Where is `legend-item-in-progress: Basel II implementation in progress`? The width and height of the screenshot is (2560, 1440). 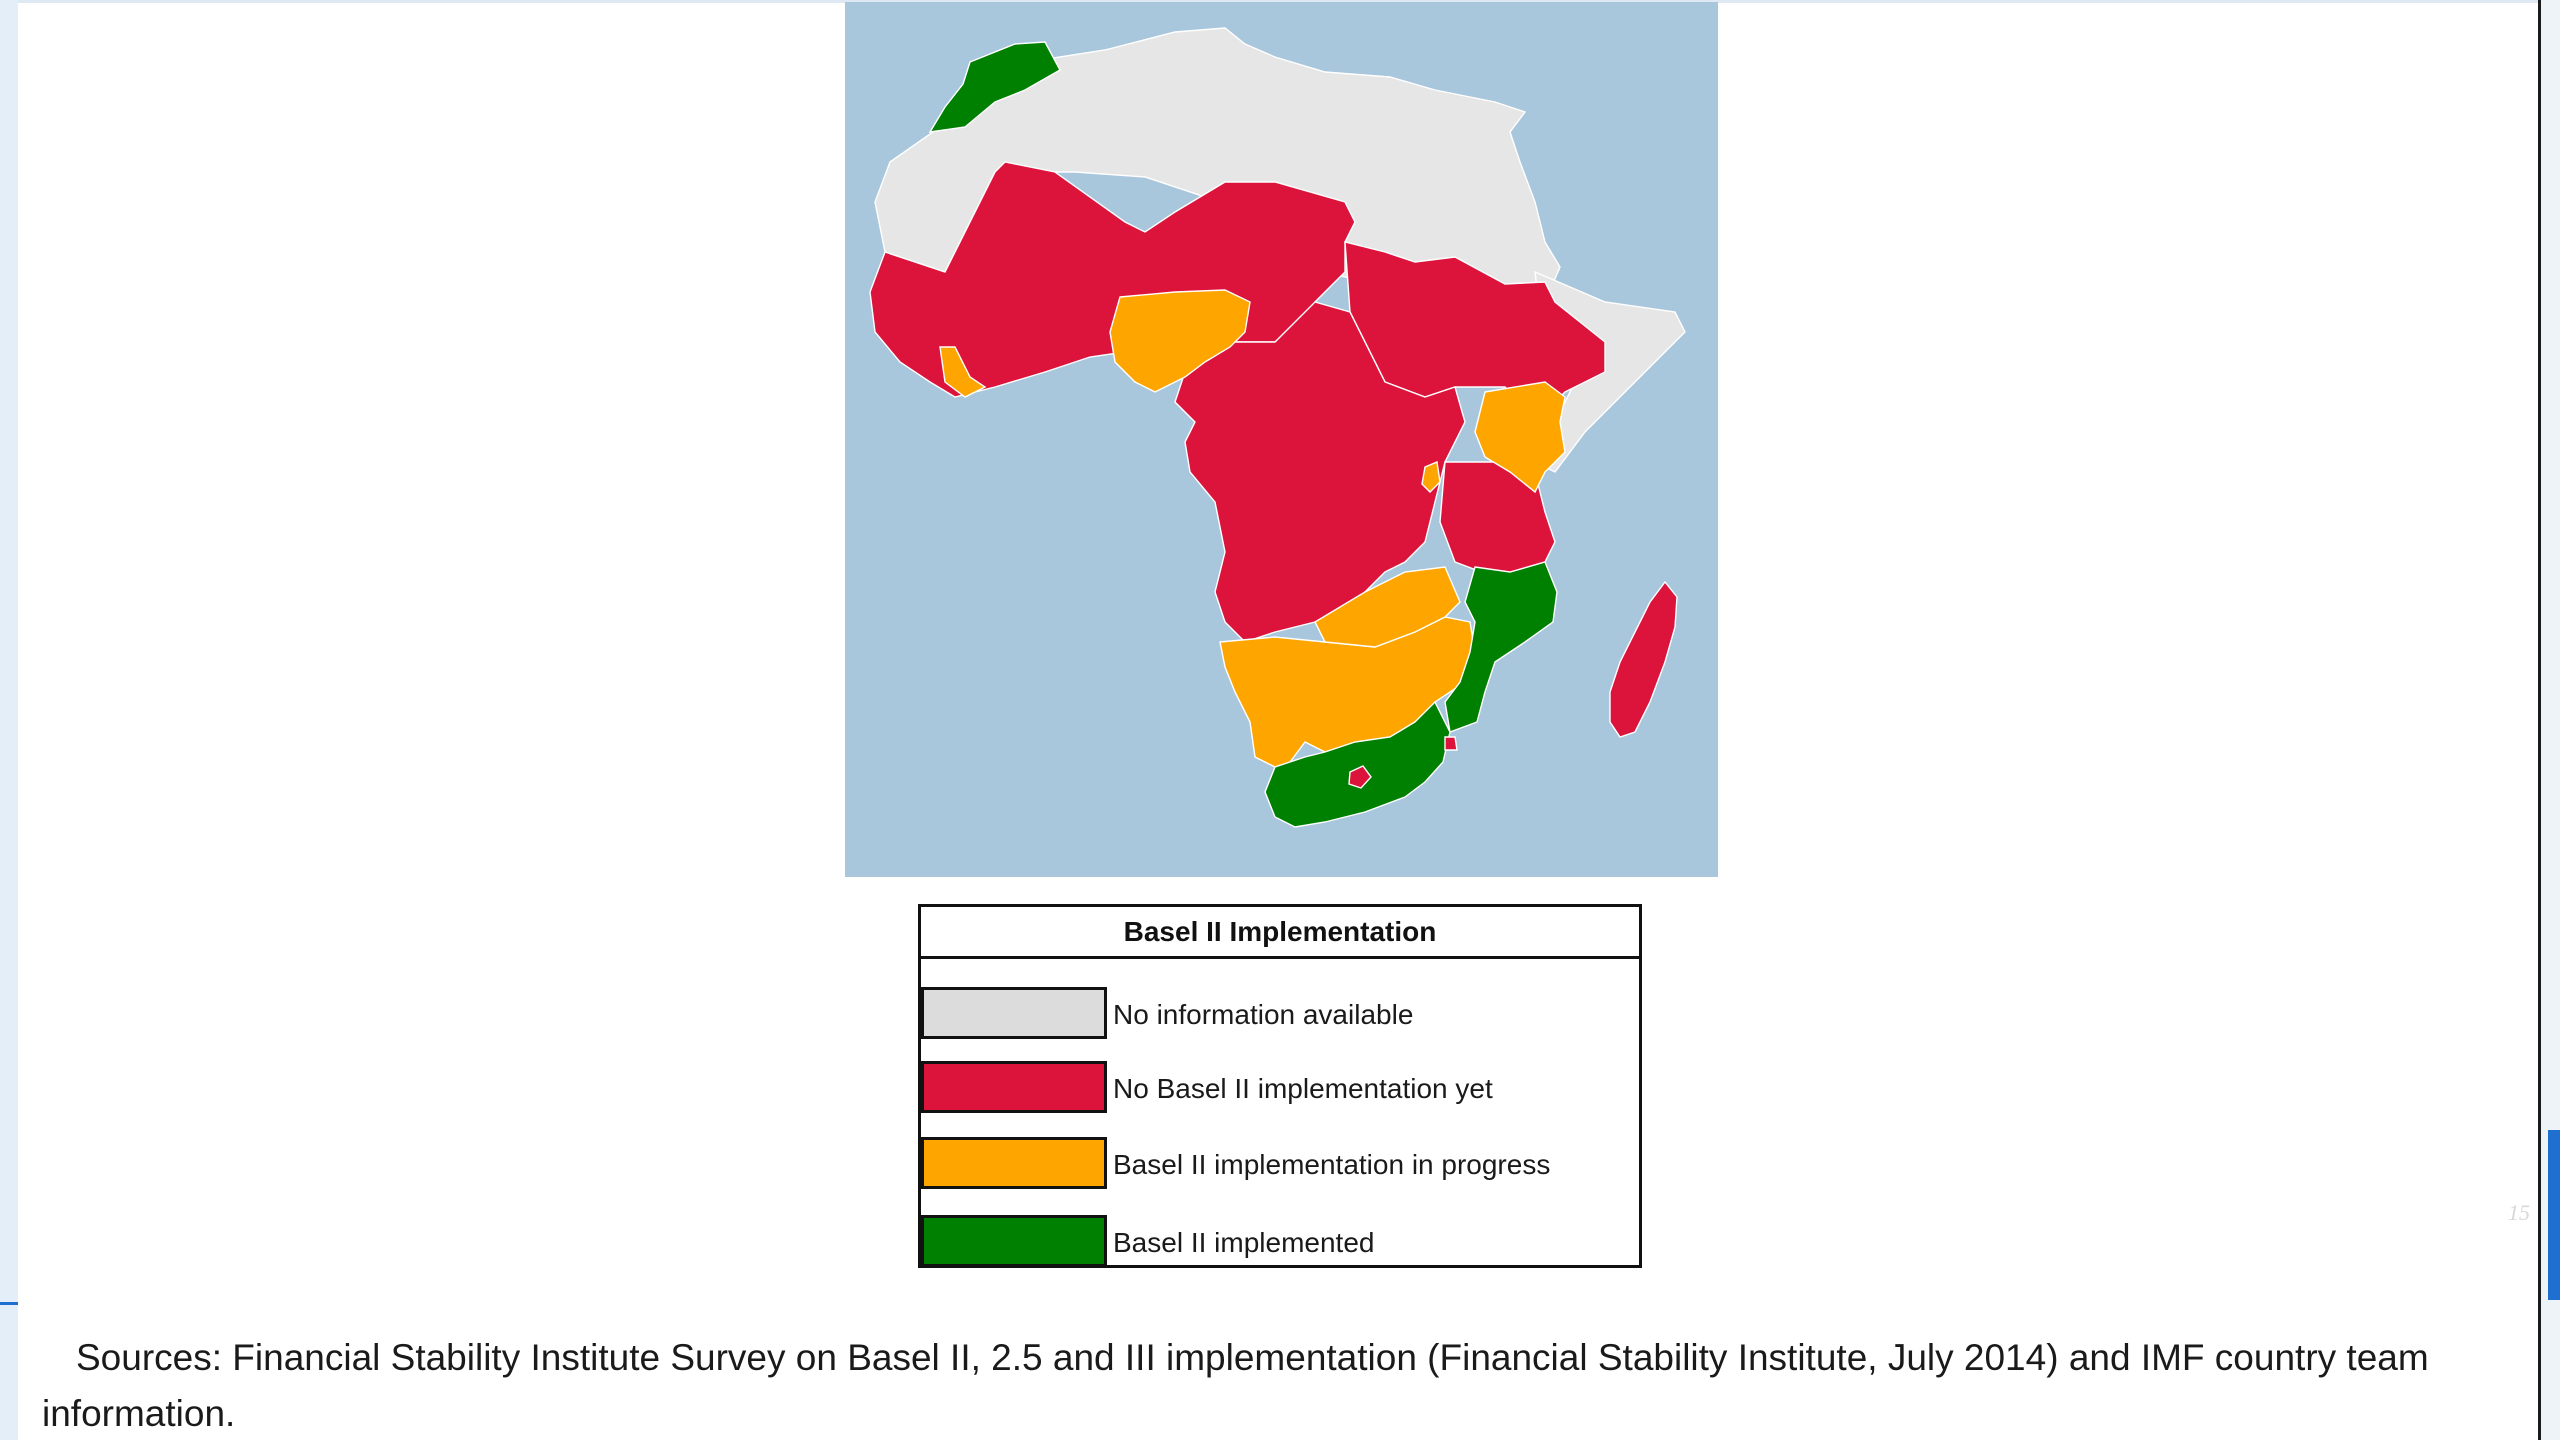
legend-item-in-progress: Basel II implementation in progress is located at coordinates (1280, 1165).